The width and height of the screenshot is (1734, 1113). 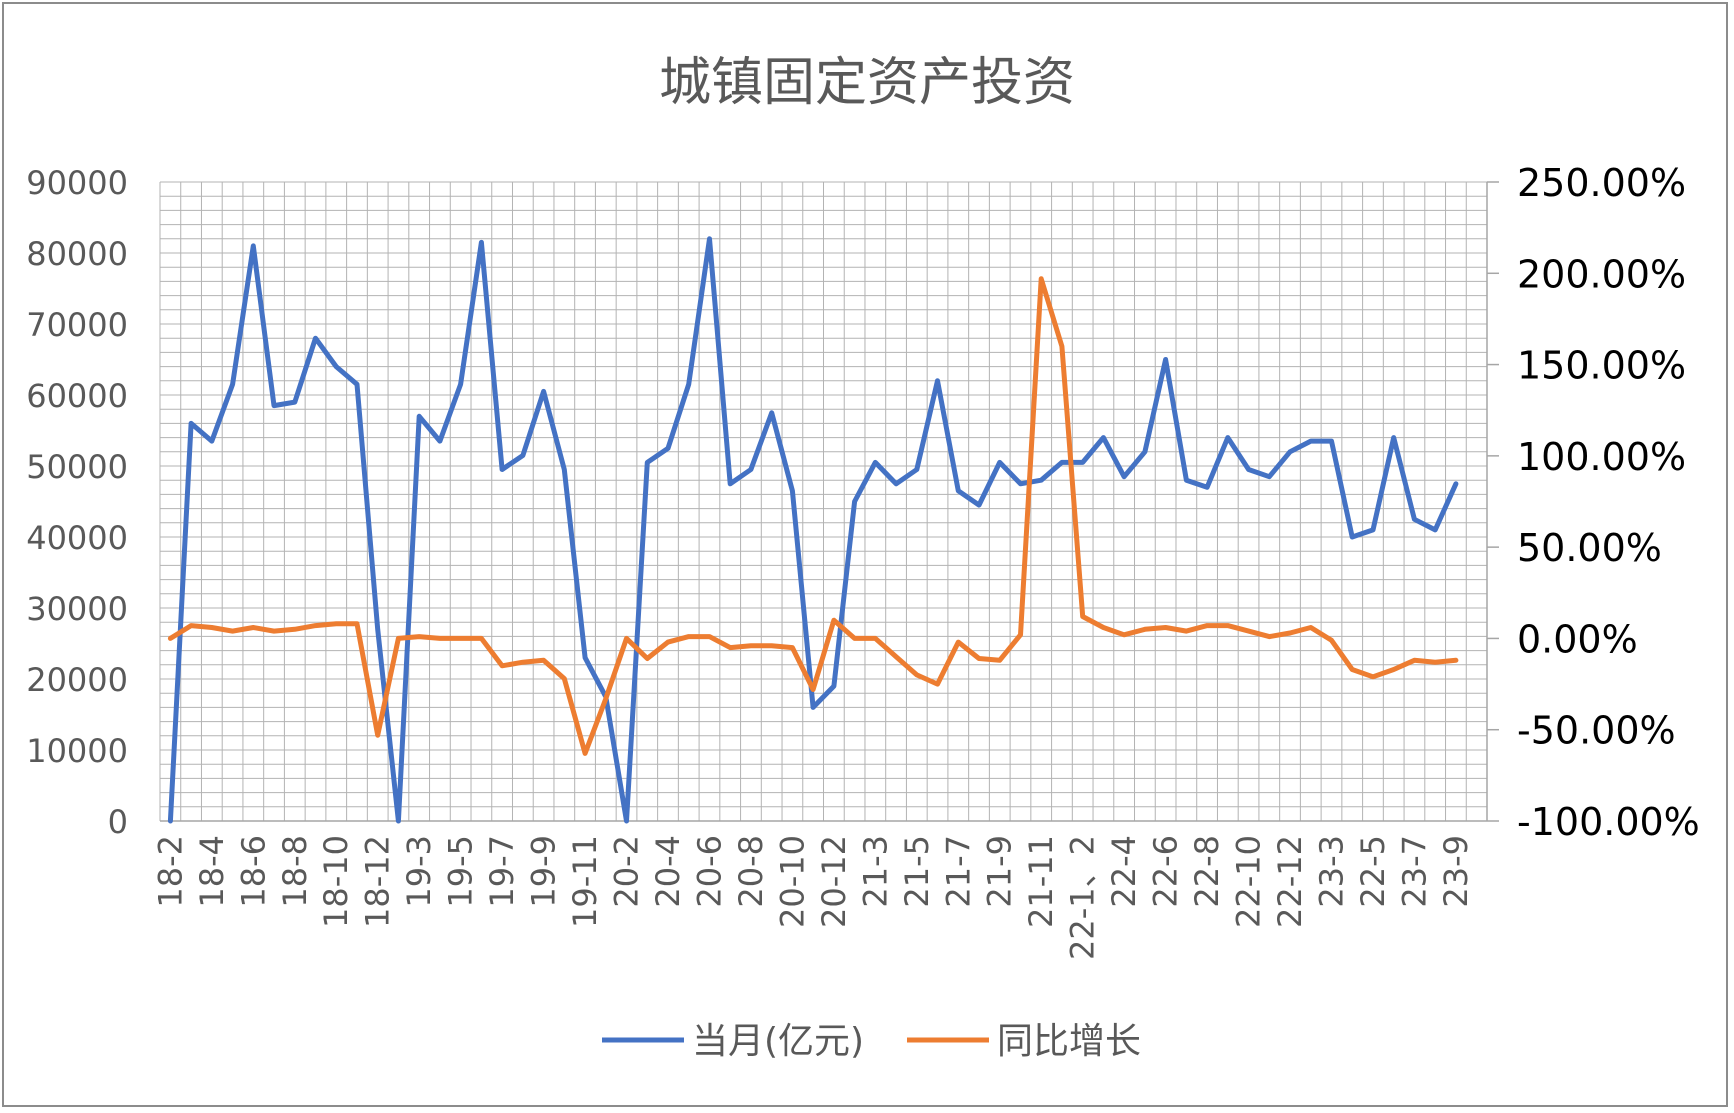 I want to click on x-tick-label: 18-12, so click(x=378, y=881).